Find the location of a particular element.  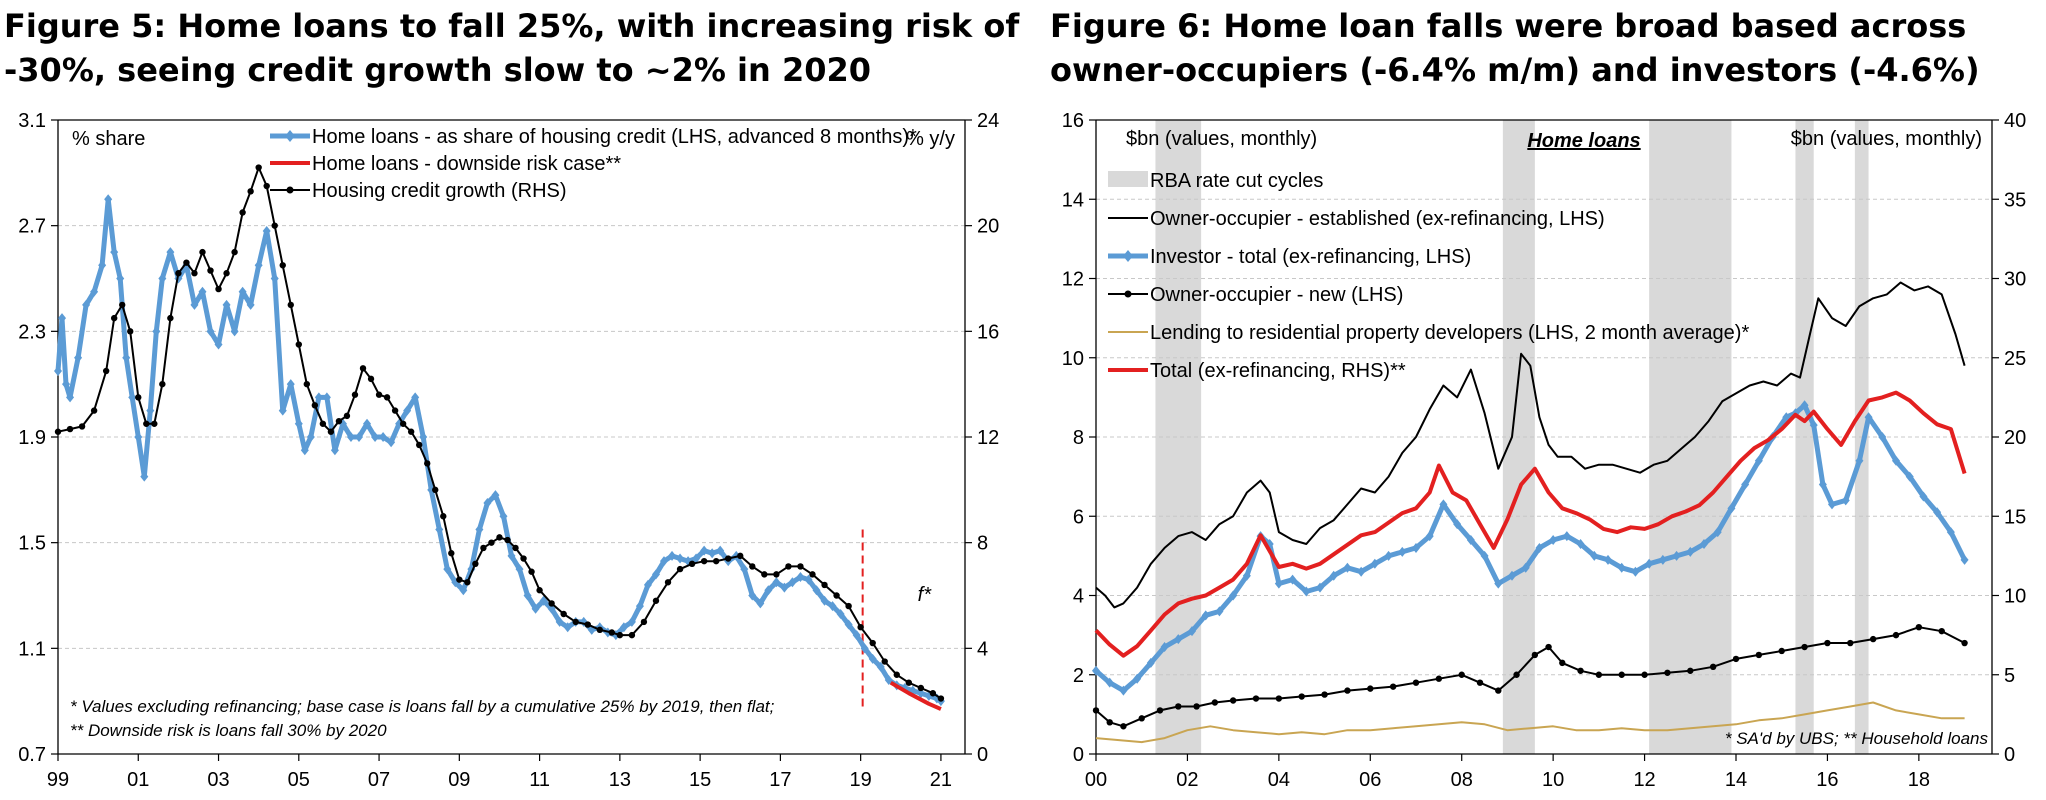

fig6-legend-marker is located at coordinates (1128, 294).